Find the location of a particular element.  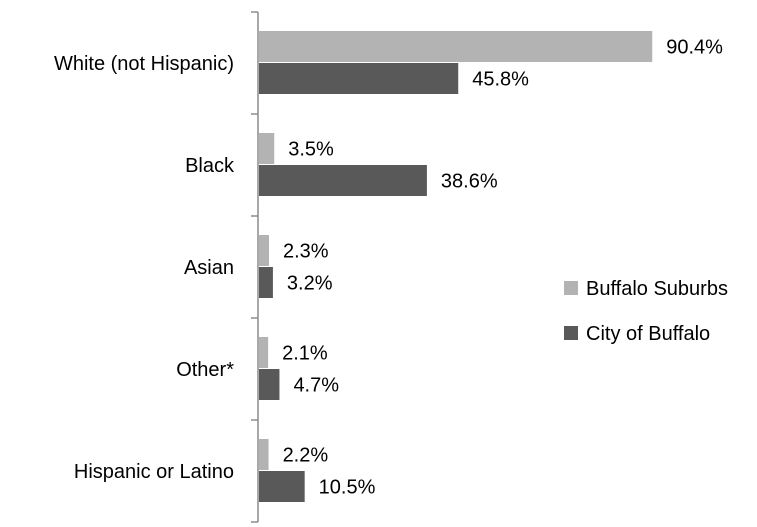

legend-label: City of Buffalo is located at coordinates (648, 334).